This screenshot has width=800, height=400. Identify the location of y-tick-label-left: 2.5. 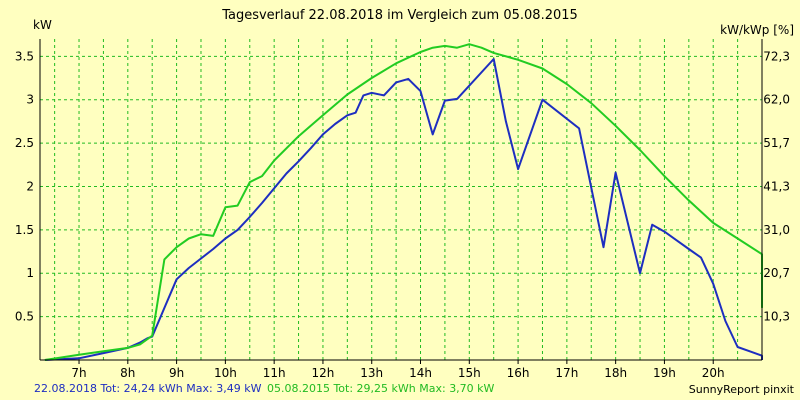
(24, 143).